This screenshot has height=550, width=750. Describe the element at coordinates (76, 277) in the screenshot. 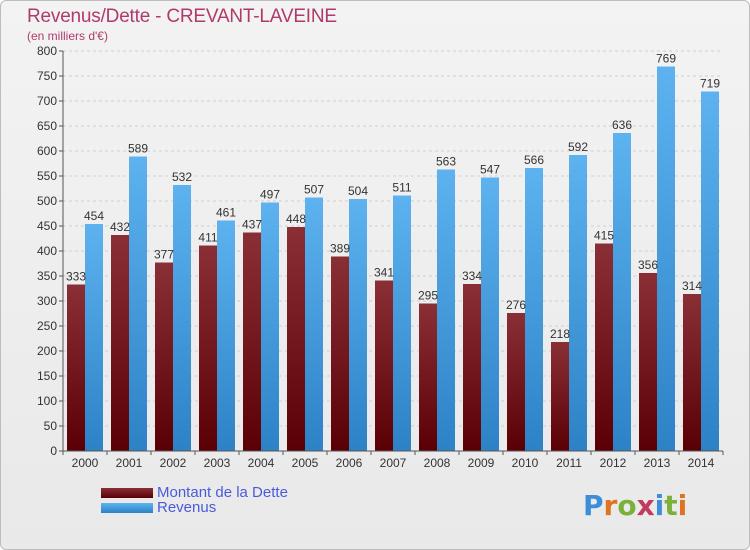

I see `data-label-debt: 333` at that location.